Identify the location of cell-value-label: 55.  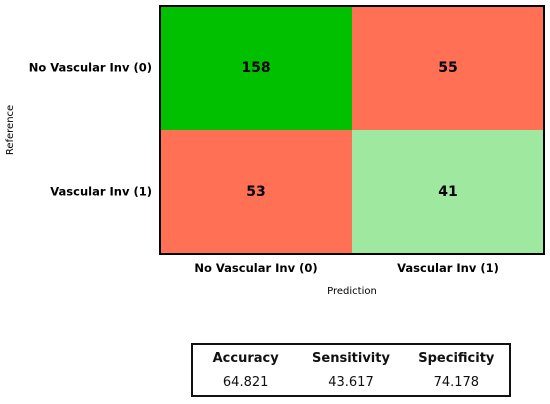
(447, 68).